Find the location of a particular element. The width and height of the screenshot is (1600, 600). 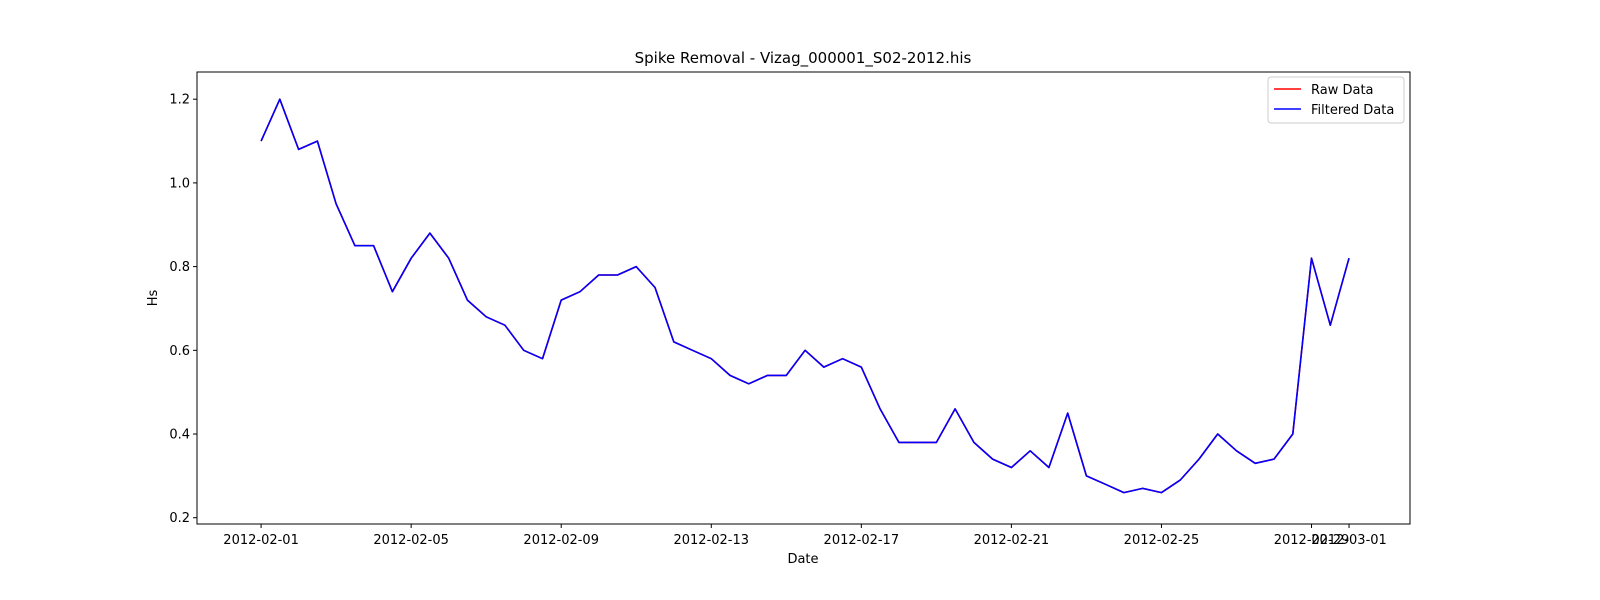

x-tick-label: 2012-02-17 is located at coordinates (862, 540).